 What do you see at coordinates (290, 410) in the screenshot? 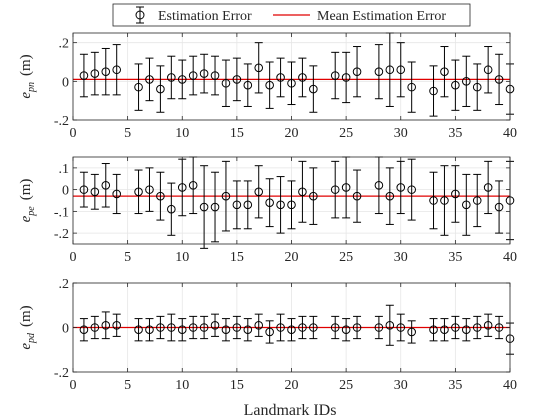
I see `x-axis-label: Landmark IDs` at bounding box center [290, 410].